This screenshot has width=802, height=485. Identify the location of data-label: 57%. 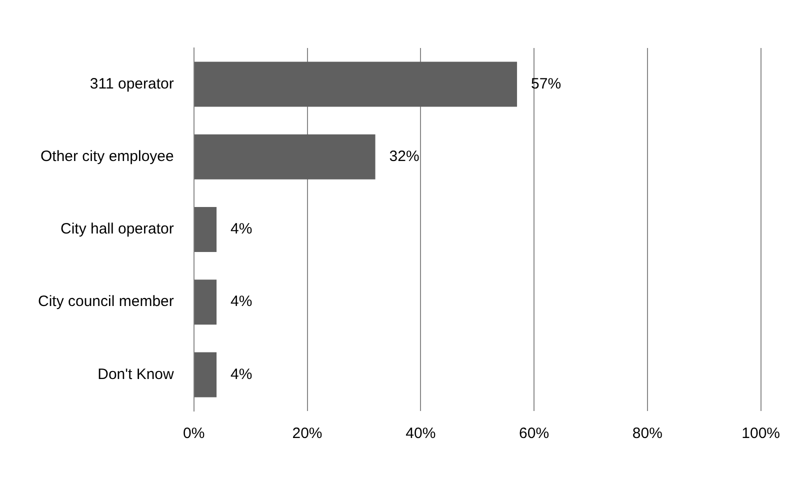
(546, 83).